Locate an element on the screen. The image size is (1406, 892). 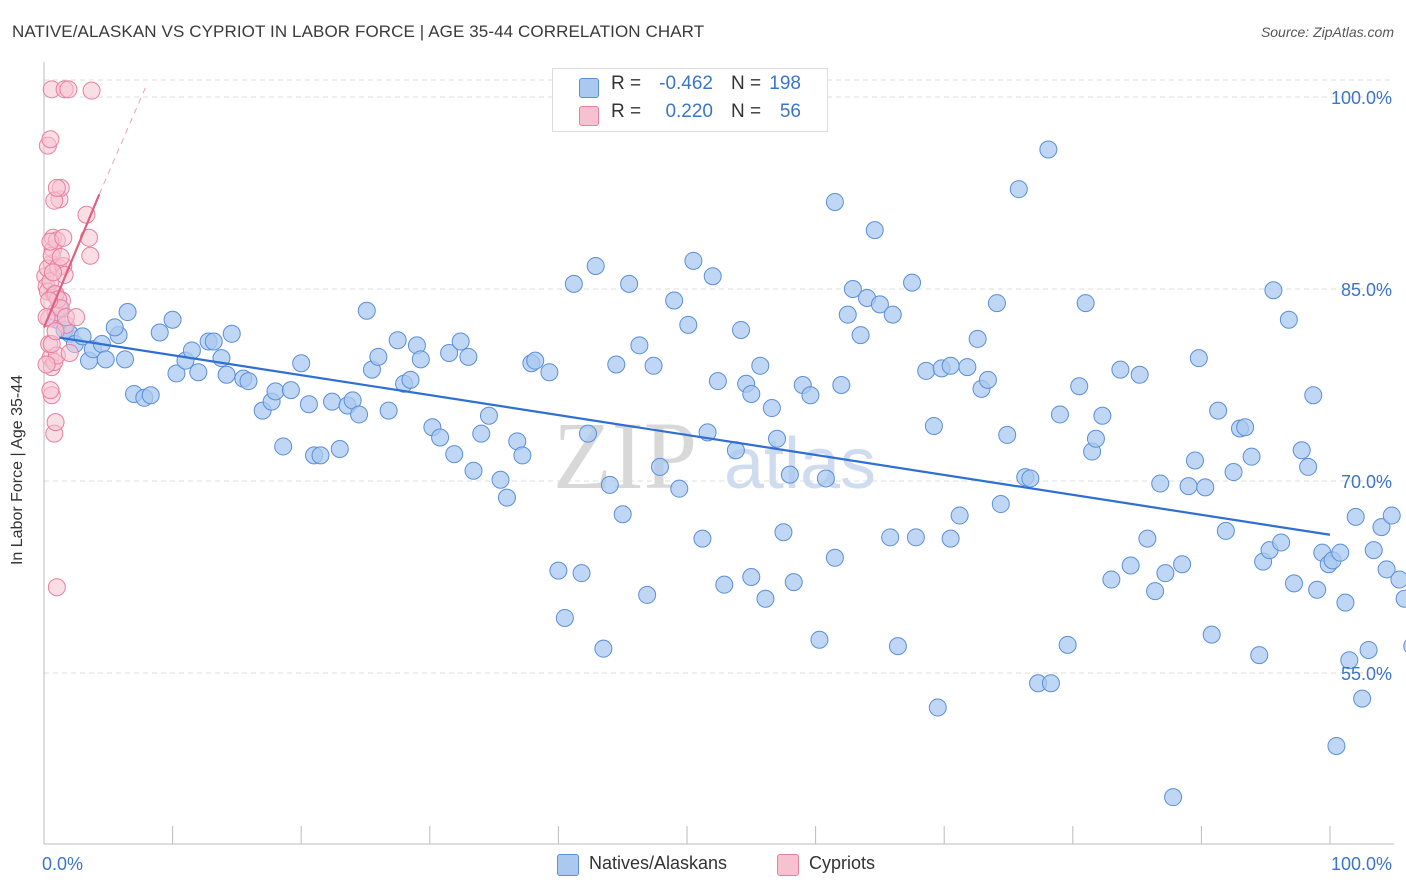
legend-row-natives: R = -0.462 N = 198 is located at coordinates (690, 87).